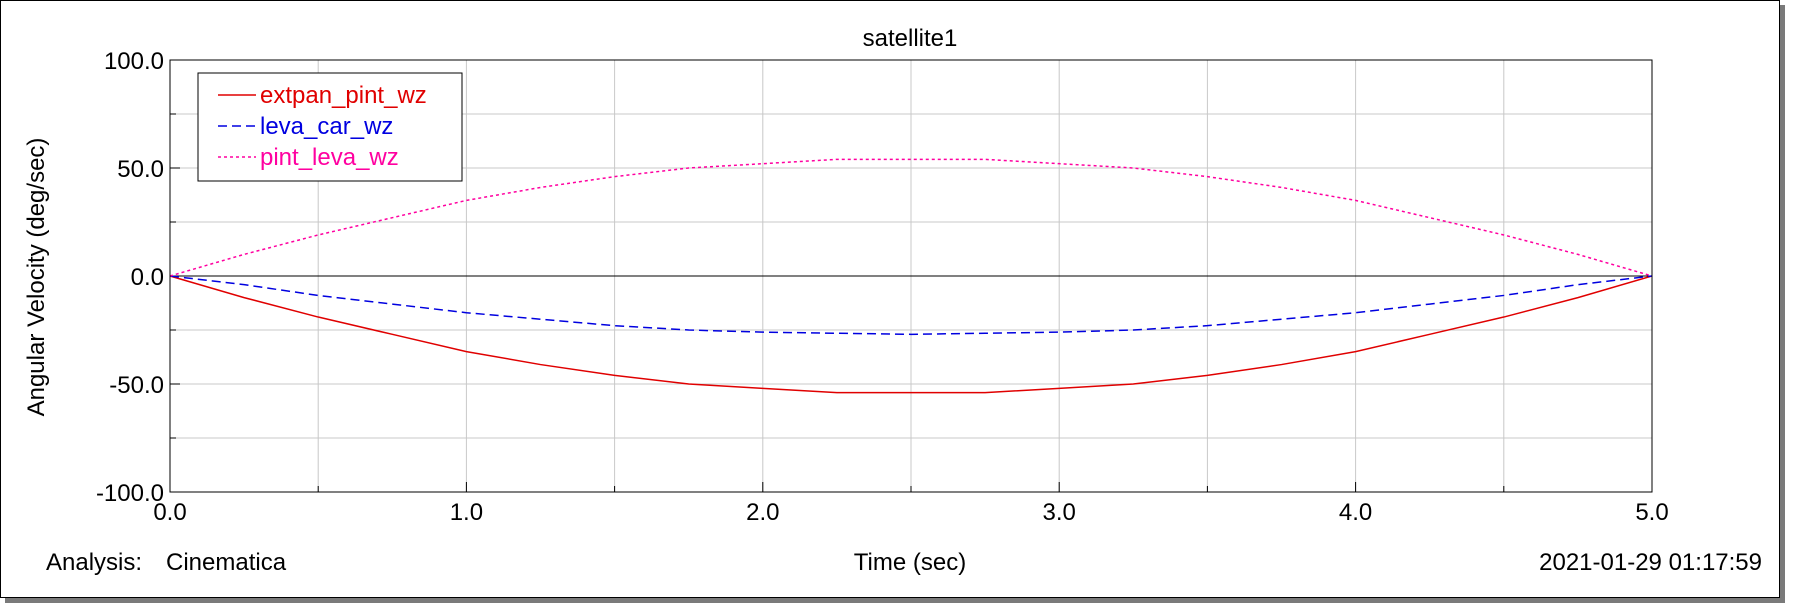 Image resolution: width=1806 pixels, height=608 pixels. Describe the element at coordinates (910, 562) in the screenshot. I see `x-axis-label: Time (sec)` at that location.